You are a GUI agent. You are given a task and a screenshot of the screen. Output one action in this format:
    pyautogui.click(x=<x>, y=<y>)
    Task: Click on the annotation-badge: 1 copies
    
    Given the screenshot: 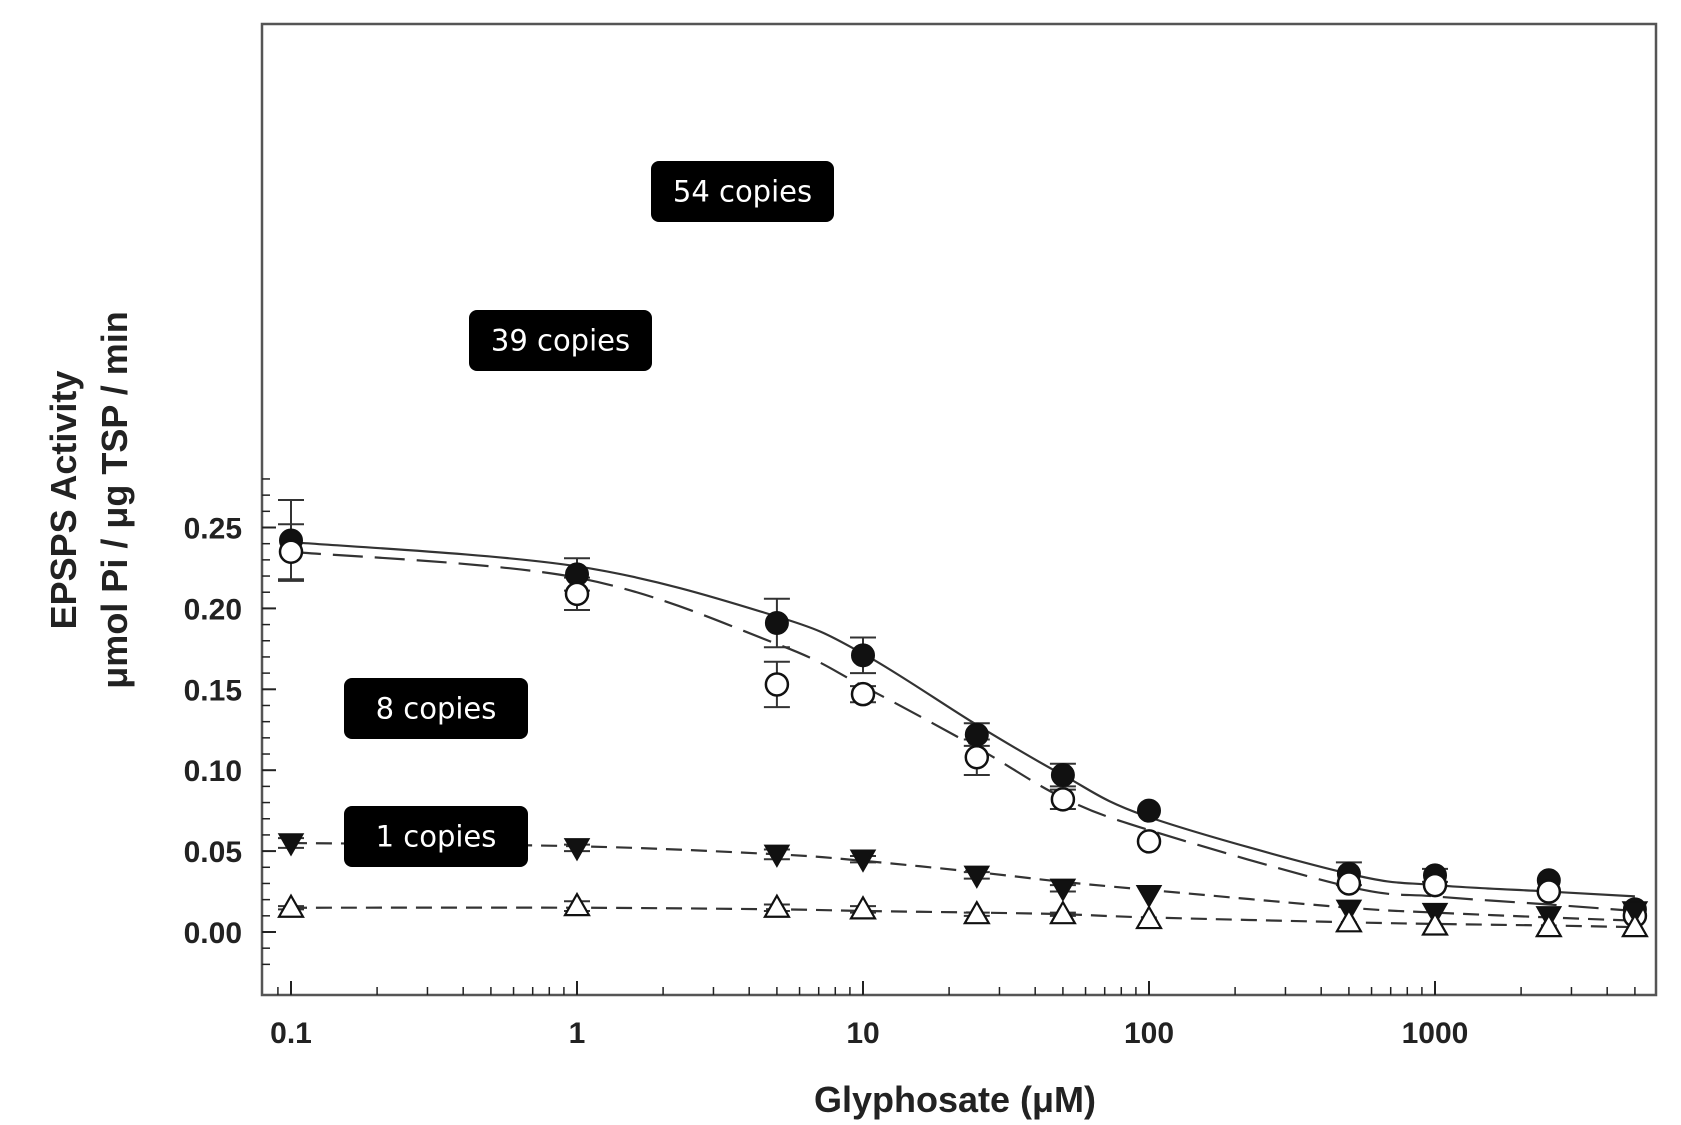 What is the action you would take?
    pyautogui.click(x=436, y=836)
    